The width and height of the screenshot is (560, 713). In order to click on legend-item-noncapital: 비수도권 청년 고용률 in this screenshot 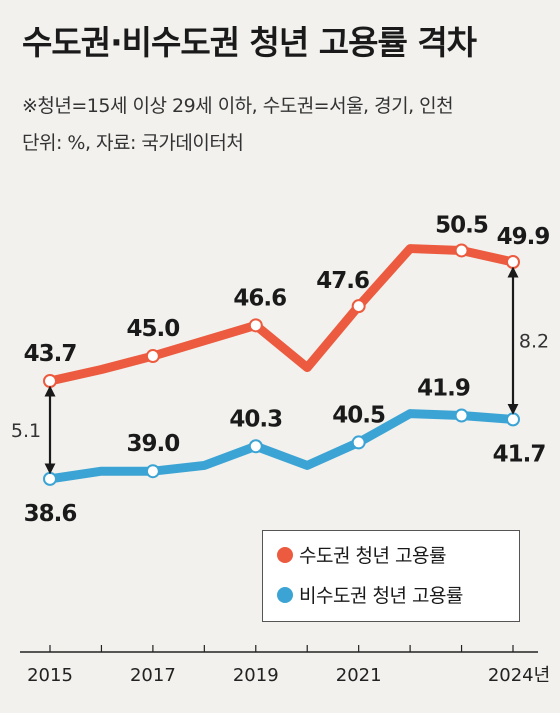, I will do `click(370, 594)`.